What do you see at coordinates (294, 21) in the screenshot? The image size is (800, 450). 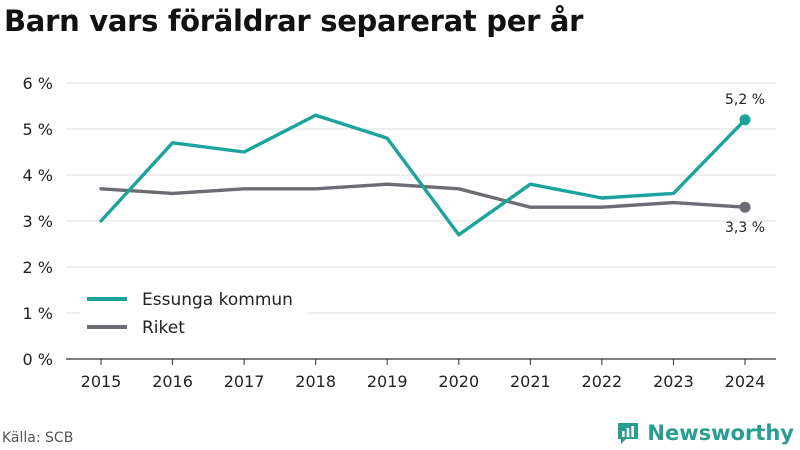 I see `chart-title: Barn vars föräldrar separerat per år` at bounding box center [294, 21].